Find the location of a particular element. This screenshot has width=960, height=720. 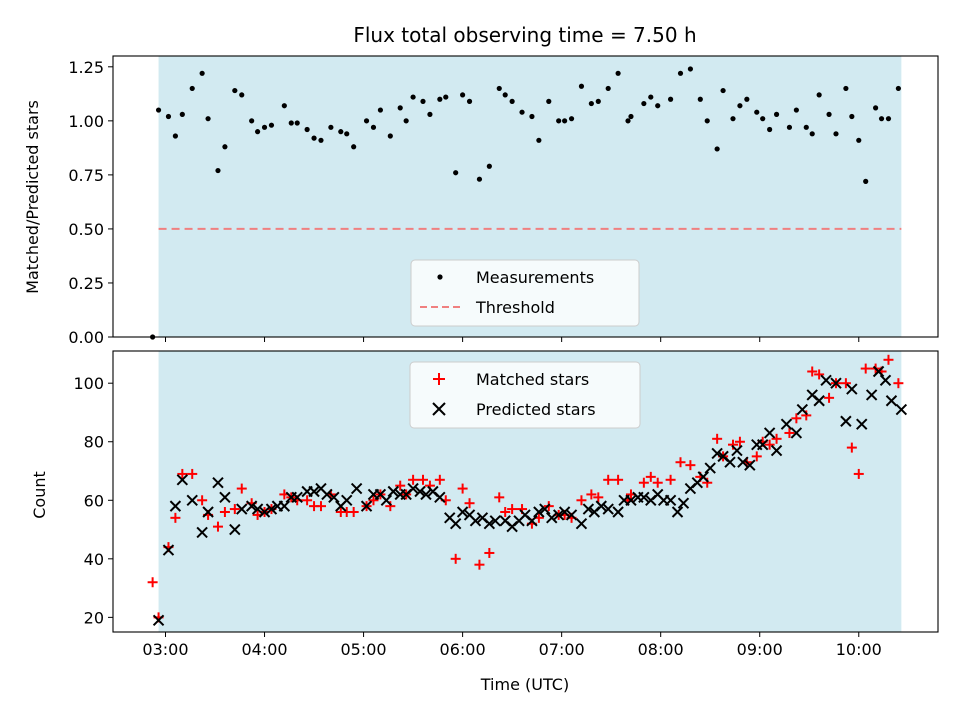

x-tick-label: 03:00 is located at coordinates (165, 649).